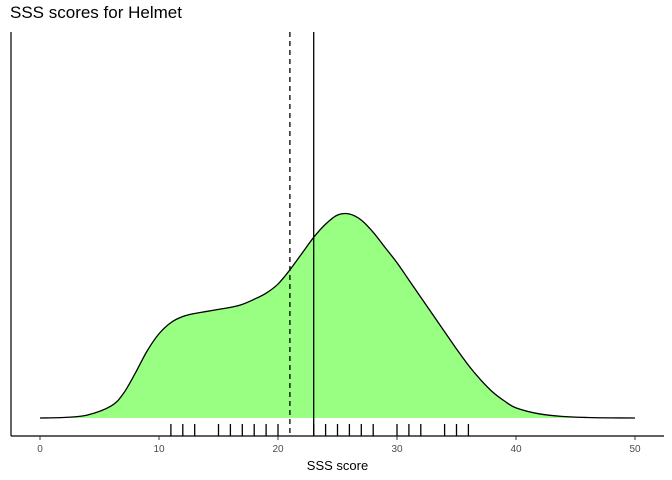  I want to click on x-tick-label: 40, so click(516, 449).